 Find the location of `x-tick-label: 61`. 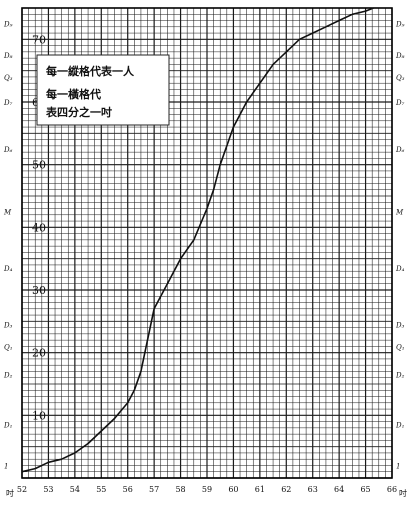

x-tick-label: 61 is located at coordinates (260, 489).